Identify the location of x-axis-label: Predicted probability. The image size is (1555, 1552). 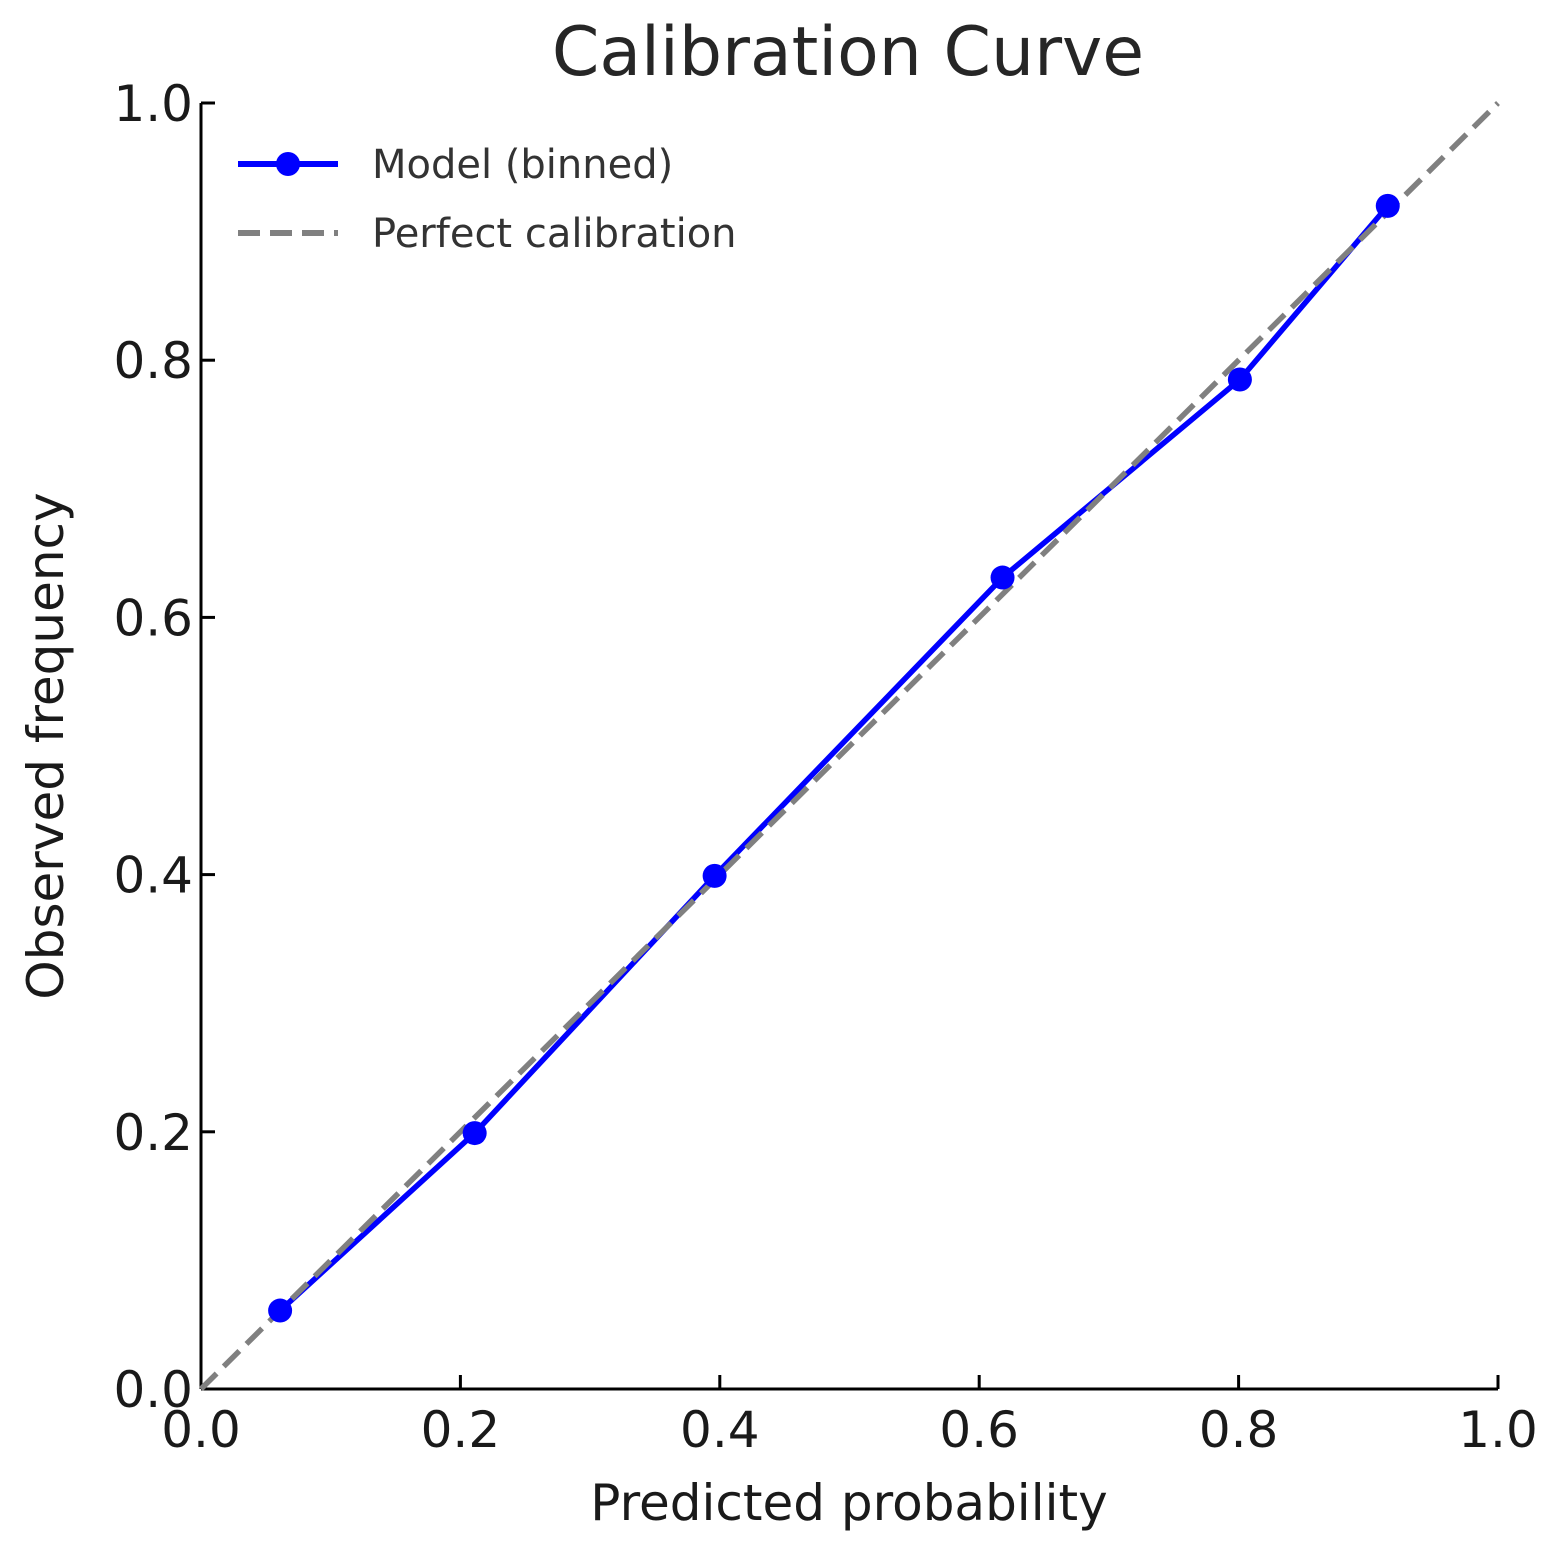
(848, 1503).